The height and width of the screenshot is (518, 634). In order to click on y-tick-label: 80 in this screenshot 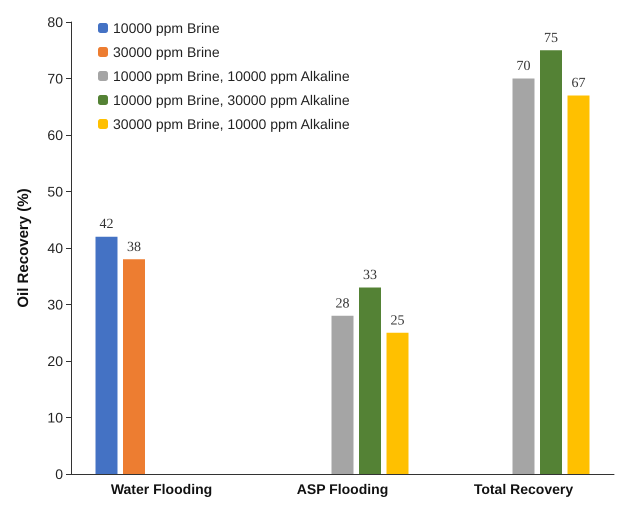, I will do `click(55, 22)`.